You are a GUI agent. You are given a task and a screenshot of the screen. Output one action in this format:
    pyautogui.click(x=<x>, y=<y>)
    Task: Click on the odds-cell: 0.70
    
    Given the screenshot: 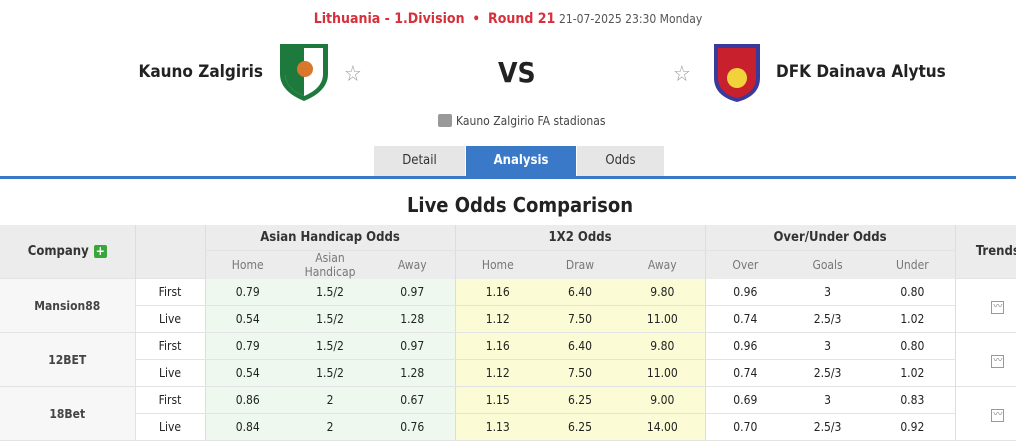 What is the action you would take?
    pyautogui.click(x=745, y=427)
    